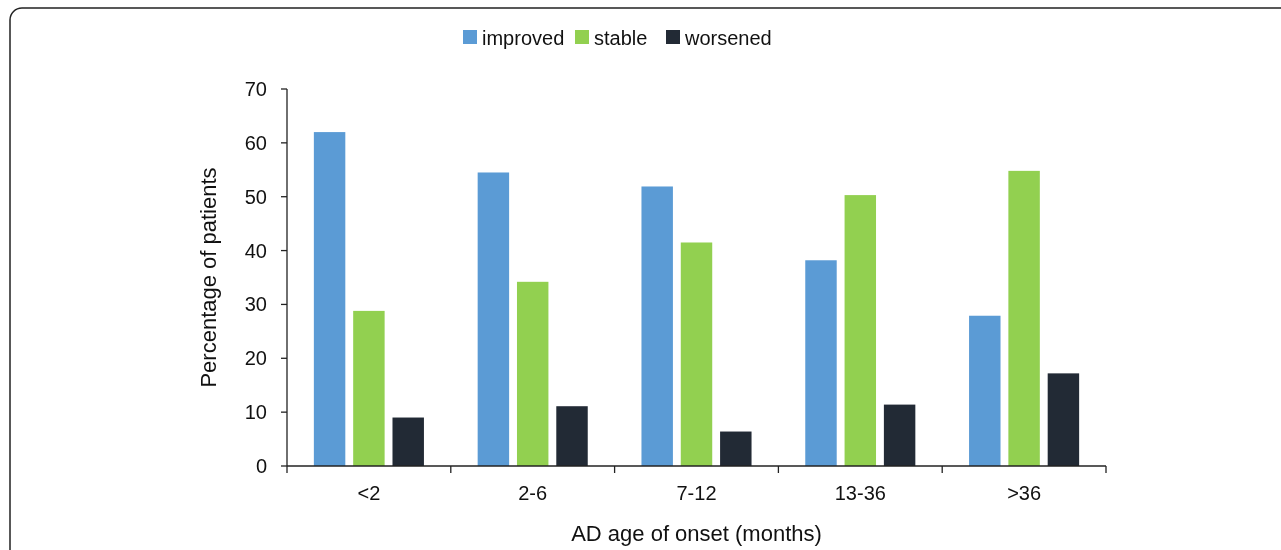  What do you see at coordinates (255, 304) in the screenshot?
I see `y-tick-label: 30` at bounding box center [255, 304].